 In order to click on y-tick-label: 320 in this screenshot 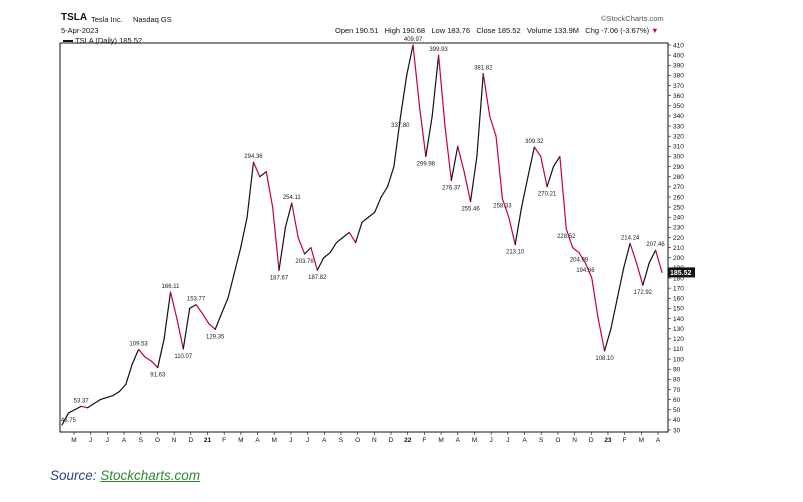, I will do `click(678, 136)`.